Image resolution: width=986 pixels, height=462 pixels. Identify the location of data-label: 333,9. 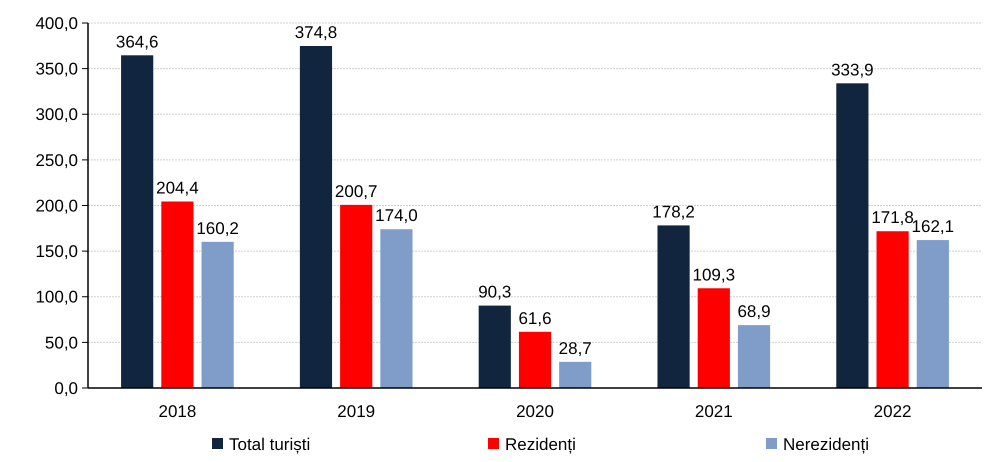
(852, 70).